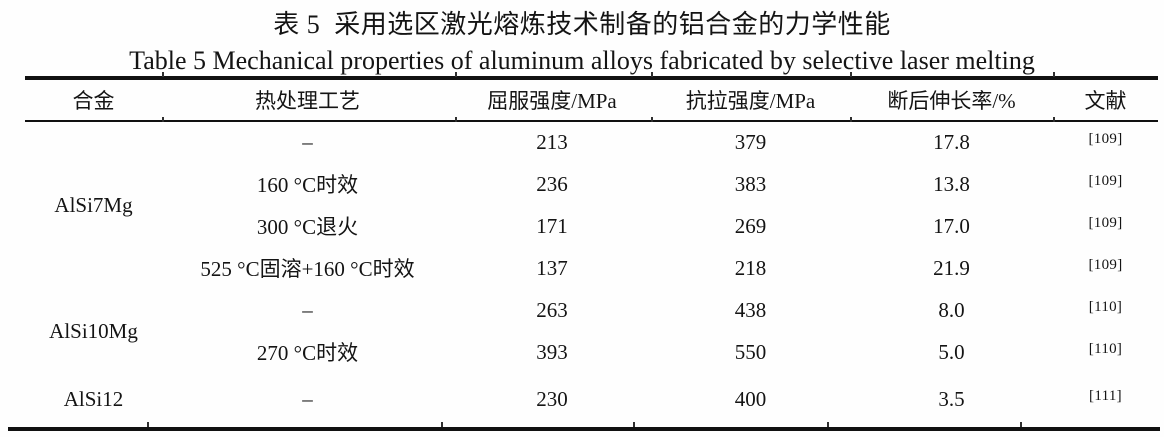  I want to click on cell-elongation: 8.0, so click(951, 309).